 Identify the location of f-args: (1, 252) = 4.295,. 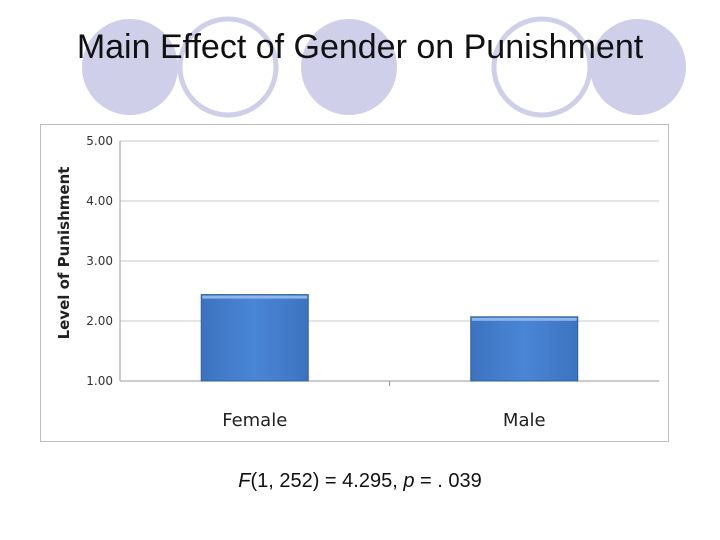
(327, 481).